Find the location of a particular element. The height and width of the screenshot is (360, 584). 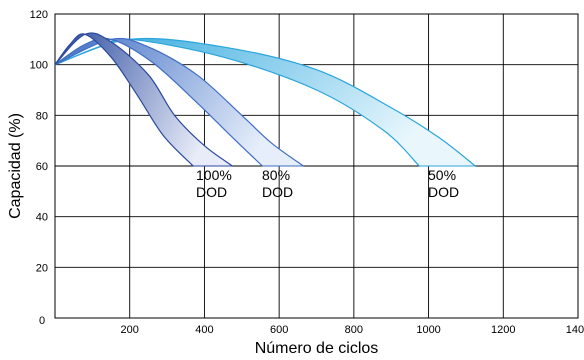

y-tick-label: 80 is located at coordinates (42, 116).